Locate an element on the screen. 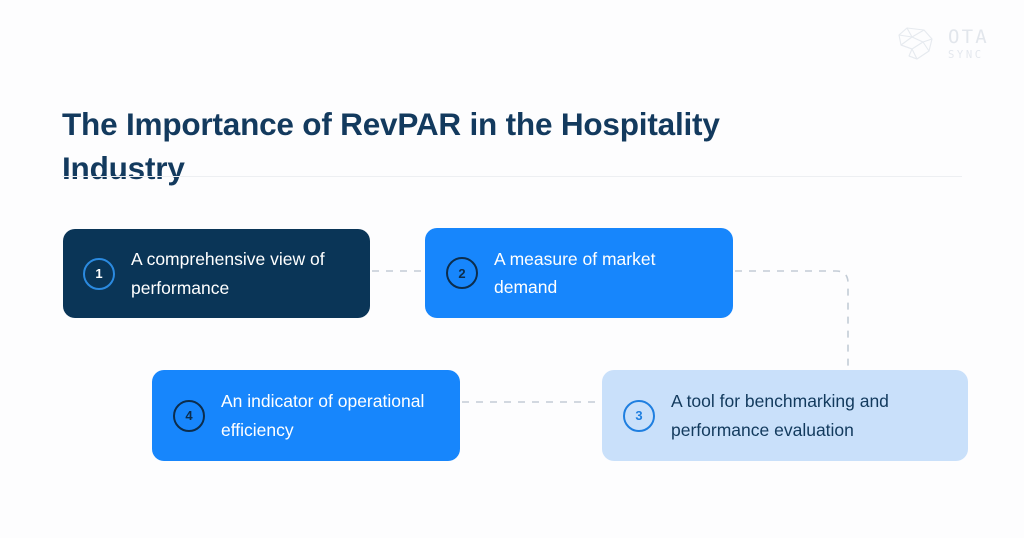 Image resolution: width=1024 pixels, height=538 pixels. card-number-4: 4 is located at coordinates (189, 415).